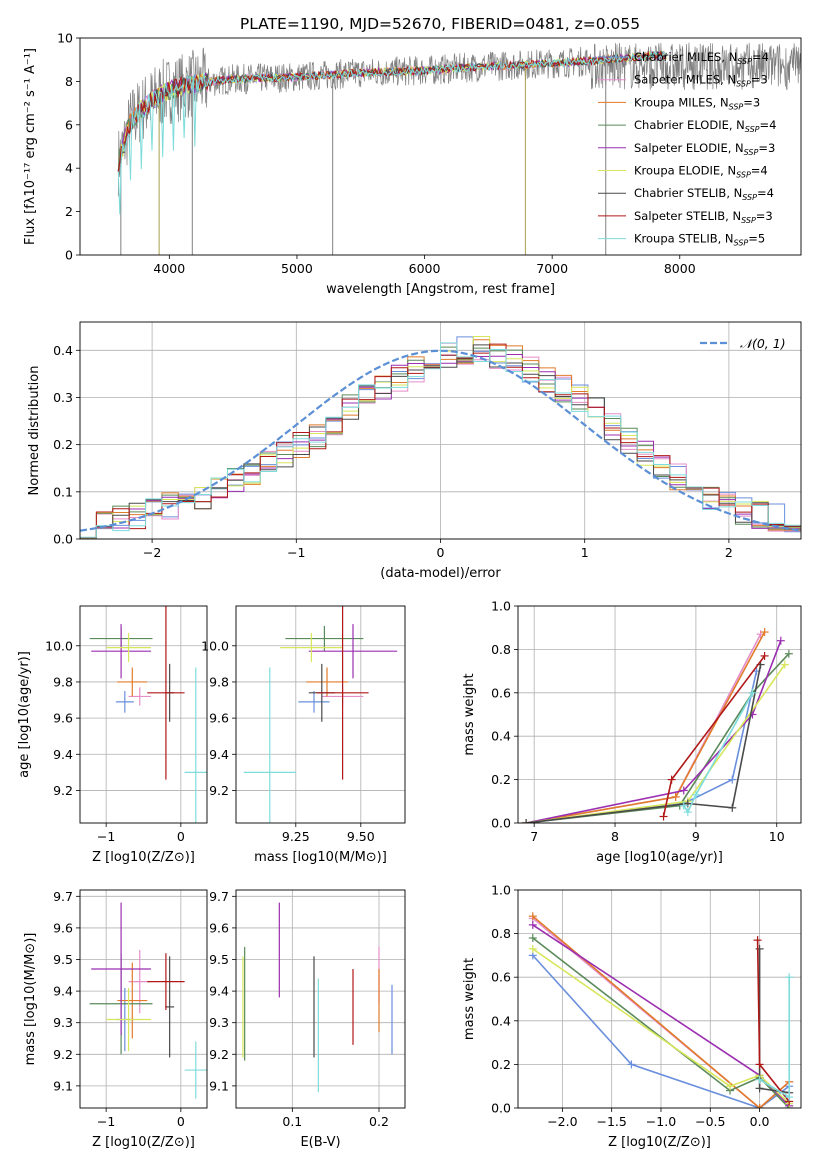 This screenshot has height=1170, width=819. What do you see at coordinates (30, 146) in the screenshot?
I see `y-axis-label: Flux [fλ10⁻¹⁷ erg cm⁻² s⁻¹ A⁻¹]` at bounding box center [30, 146].